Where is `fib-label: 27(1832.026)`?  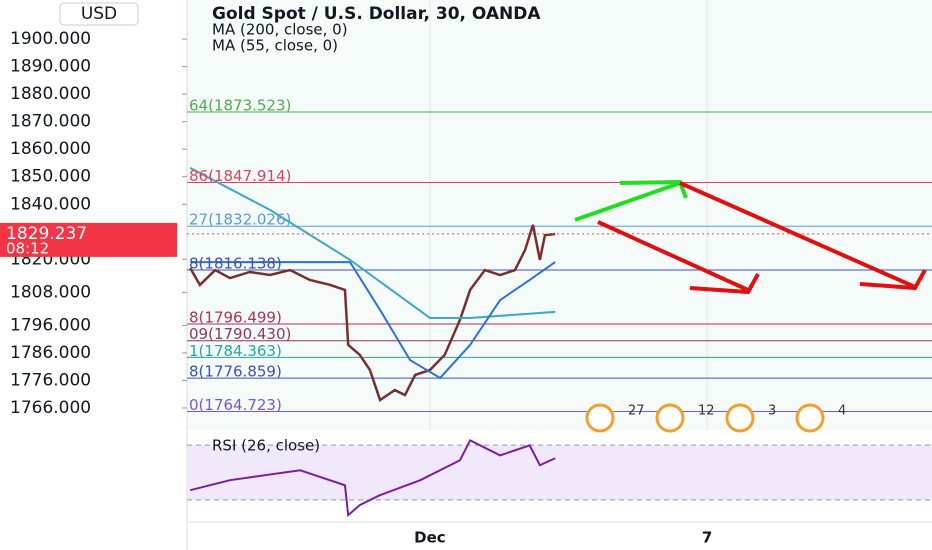 fib-label: 27(1832.026) is located at coordinates (240, 220).